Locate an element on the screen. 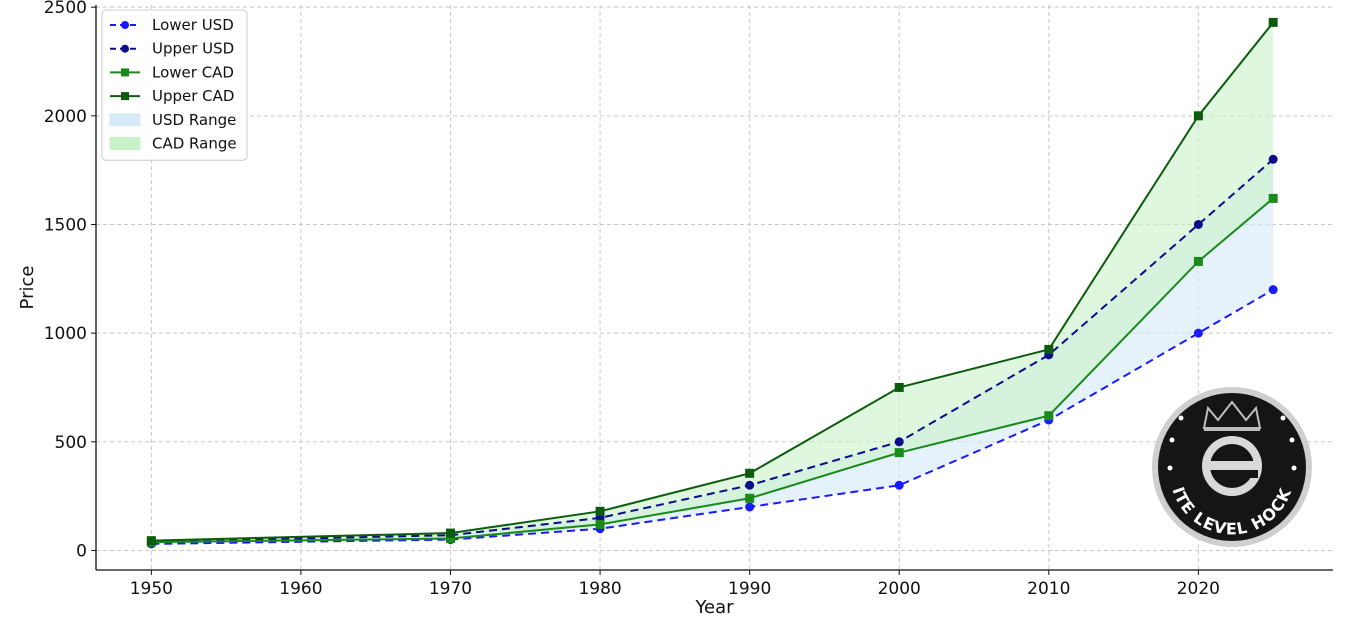 The height and width of the screenshot is (635, 1350). legend-marker-lower-usd is located at coordinates (125, 25).